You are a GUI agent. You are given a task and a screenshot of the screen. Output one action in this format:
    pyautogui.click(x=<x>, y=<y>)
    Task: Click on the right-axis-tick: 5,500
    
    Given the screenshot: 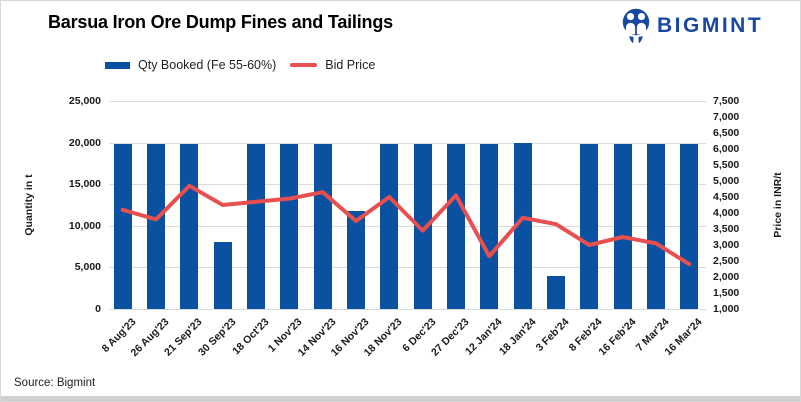 What is the action you would take?
    pyautogui.click(x=726, y=165)
    